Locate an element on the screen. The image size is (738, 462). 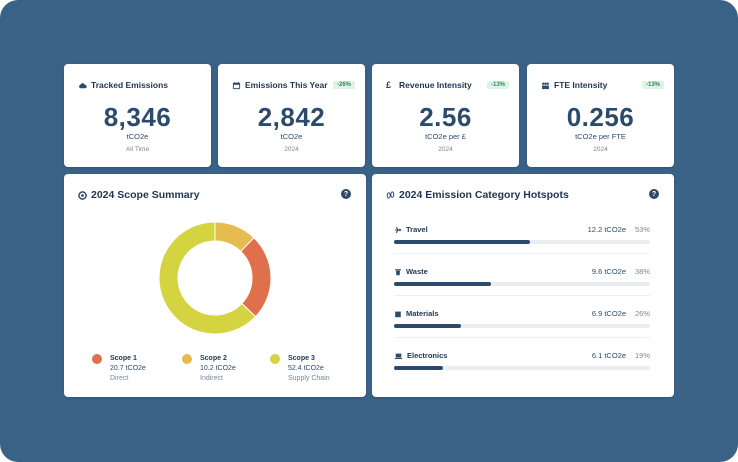
kpi-change-badge: -26% is located at coordinates (343, 85).